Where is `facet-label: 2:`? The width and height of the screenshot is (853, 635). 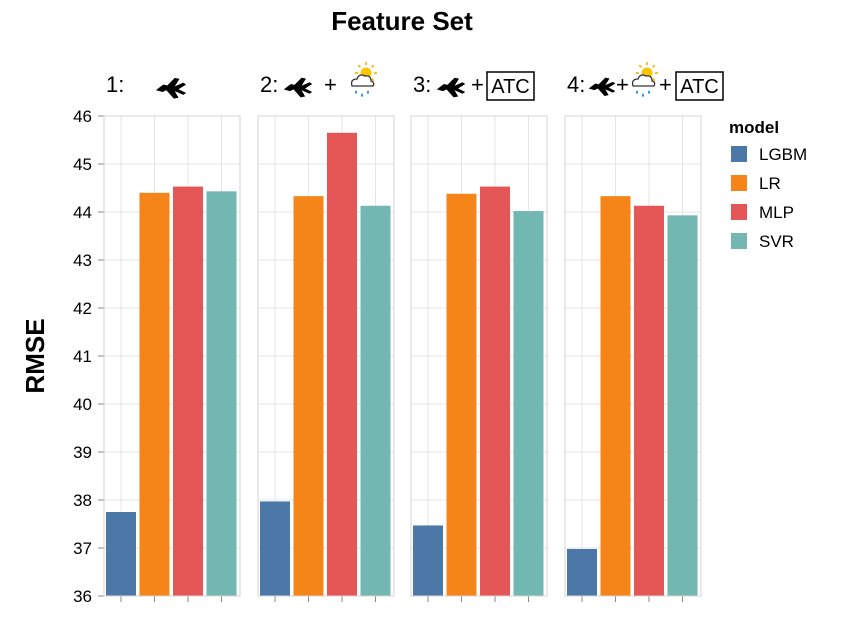
facet-label: 2: is located at coordinates (269, 84).